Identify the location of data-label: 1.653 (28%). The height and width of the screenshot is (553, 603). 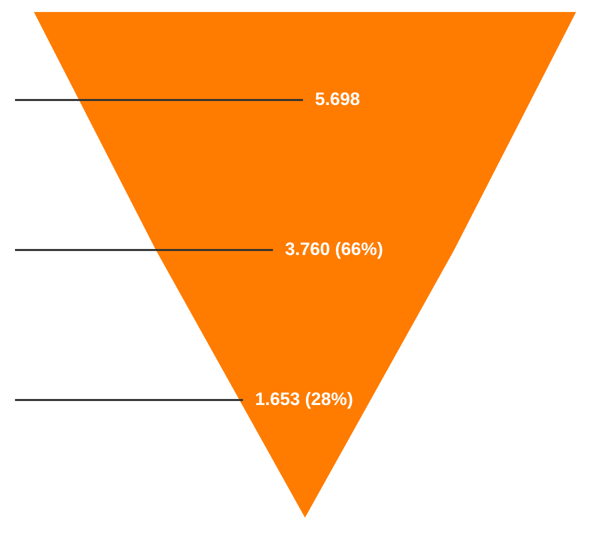
(304, 399).